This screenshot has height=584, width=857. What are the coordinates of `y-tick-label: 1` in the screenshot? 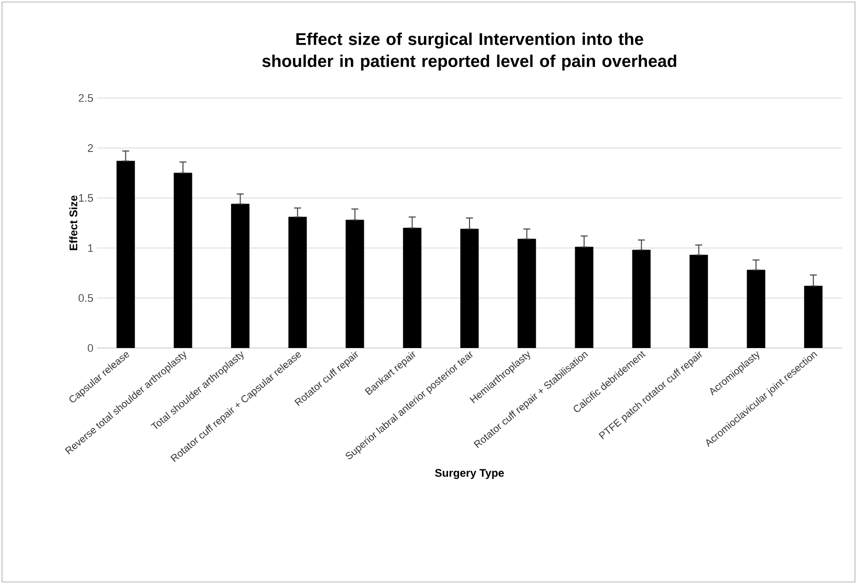 It's located at (90, 248).